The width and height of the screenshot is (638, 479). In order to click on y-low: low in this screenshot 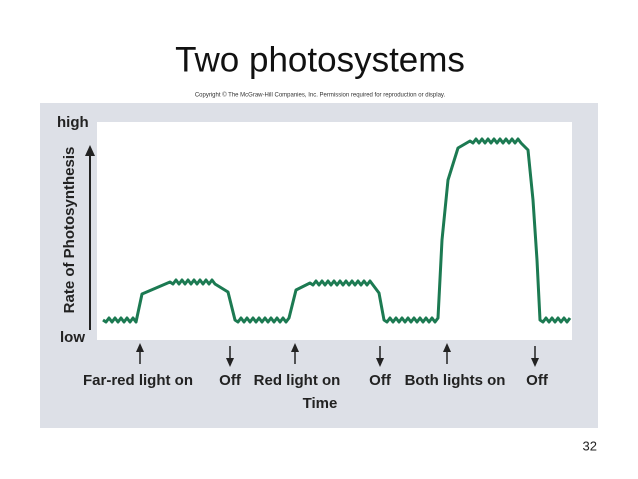, I will do `click(72, 337)`.